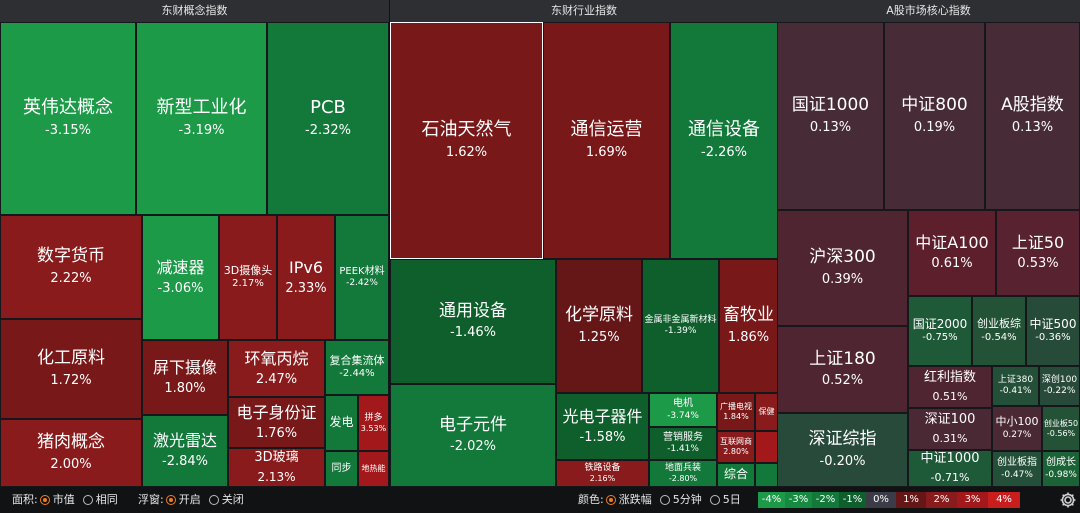 This screenshot has width=1080, height=513. I want to click on treemap-tile: 铁路设备 2.16%, so click(602, 473).